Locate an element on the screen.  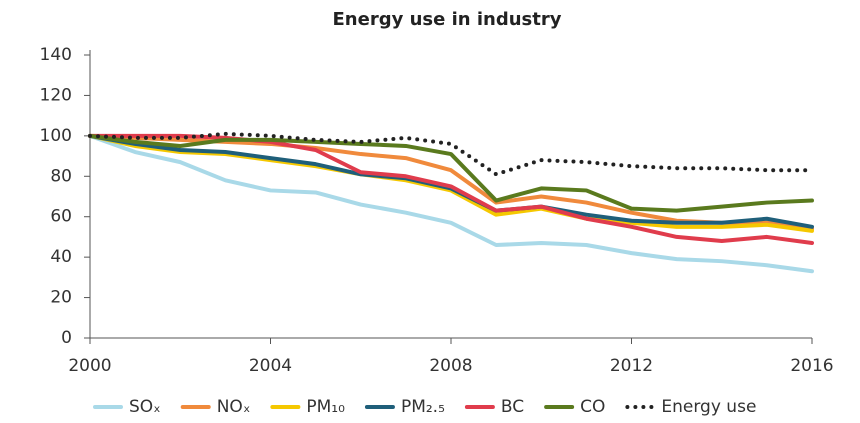
legend-label: CO is located at coordinates (592, 407).